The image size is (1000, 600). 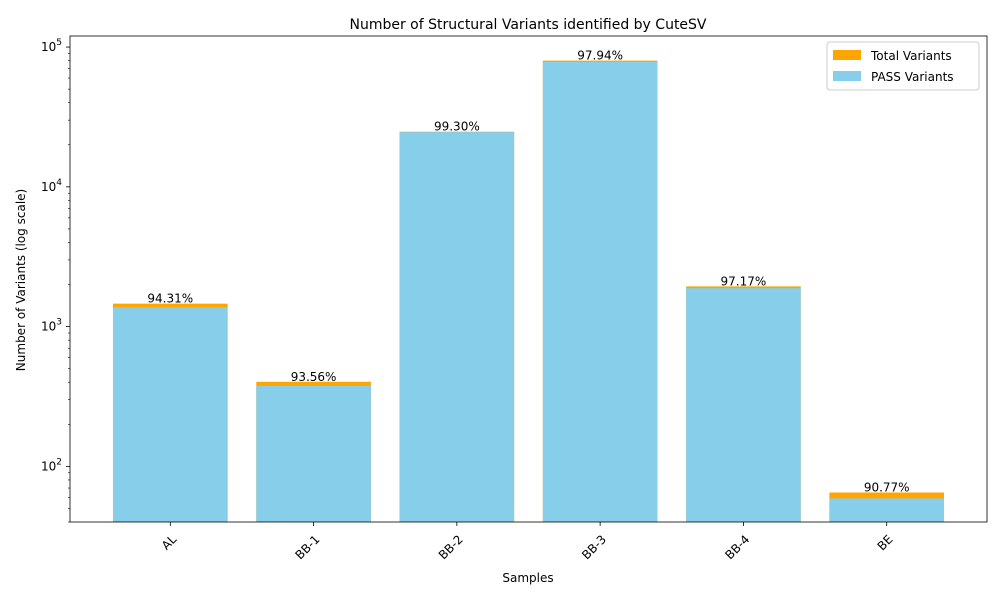 I want to click on legend-swatch-pass, so click(x=847, y=76).